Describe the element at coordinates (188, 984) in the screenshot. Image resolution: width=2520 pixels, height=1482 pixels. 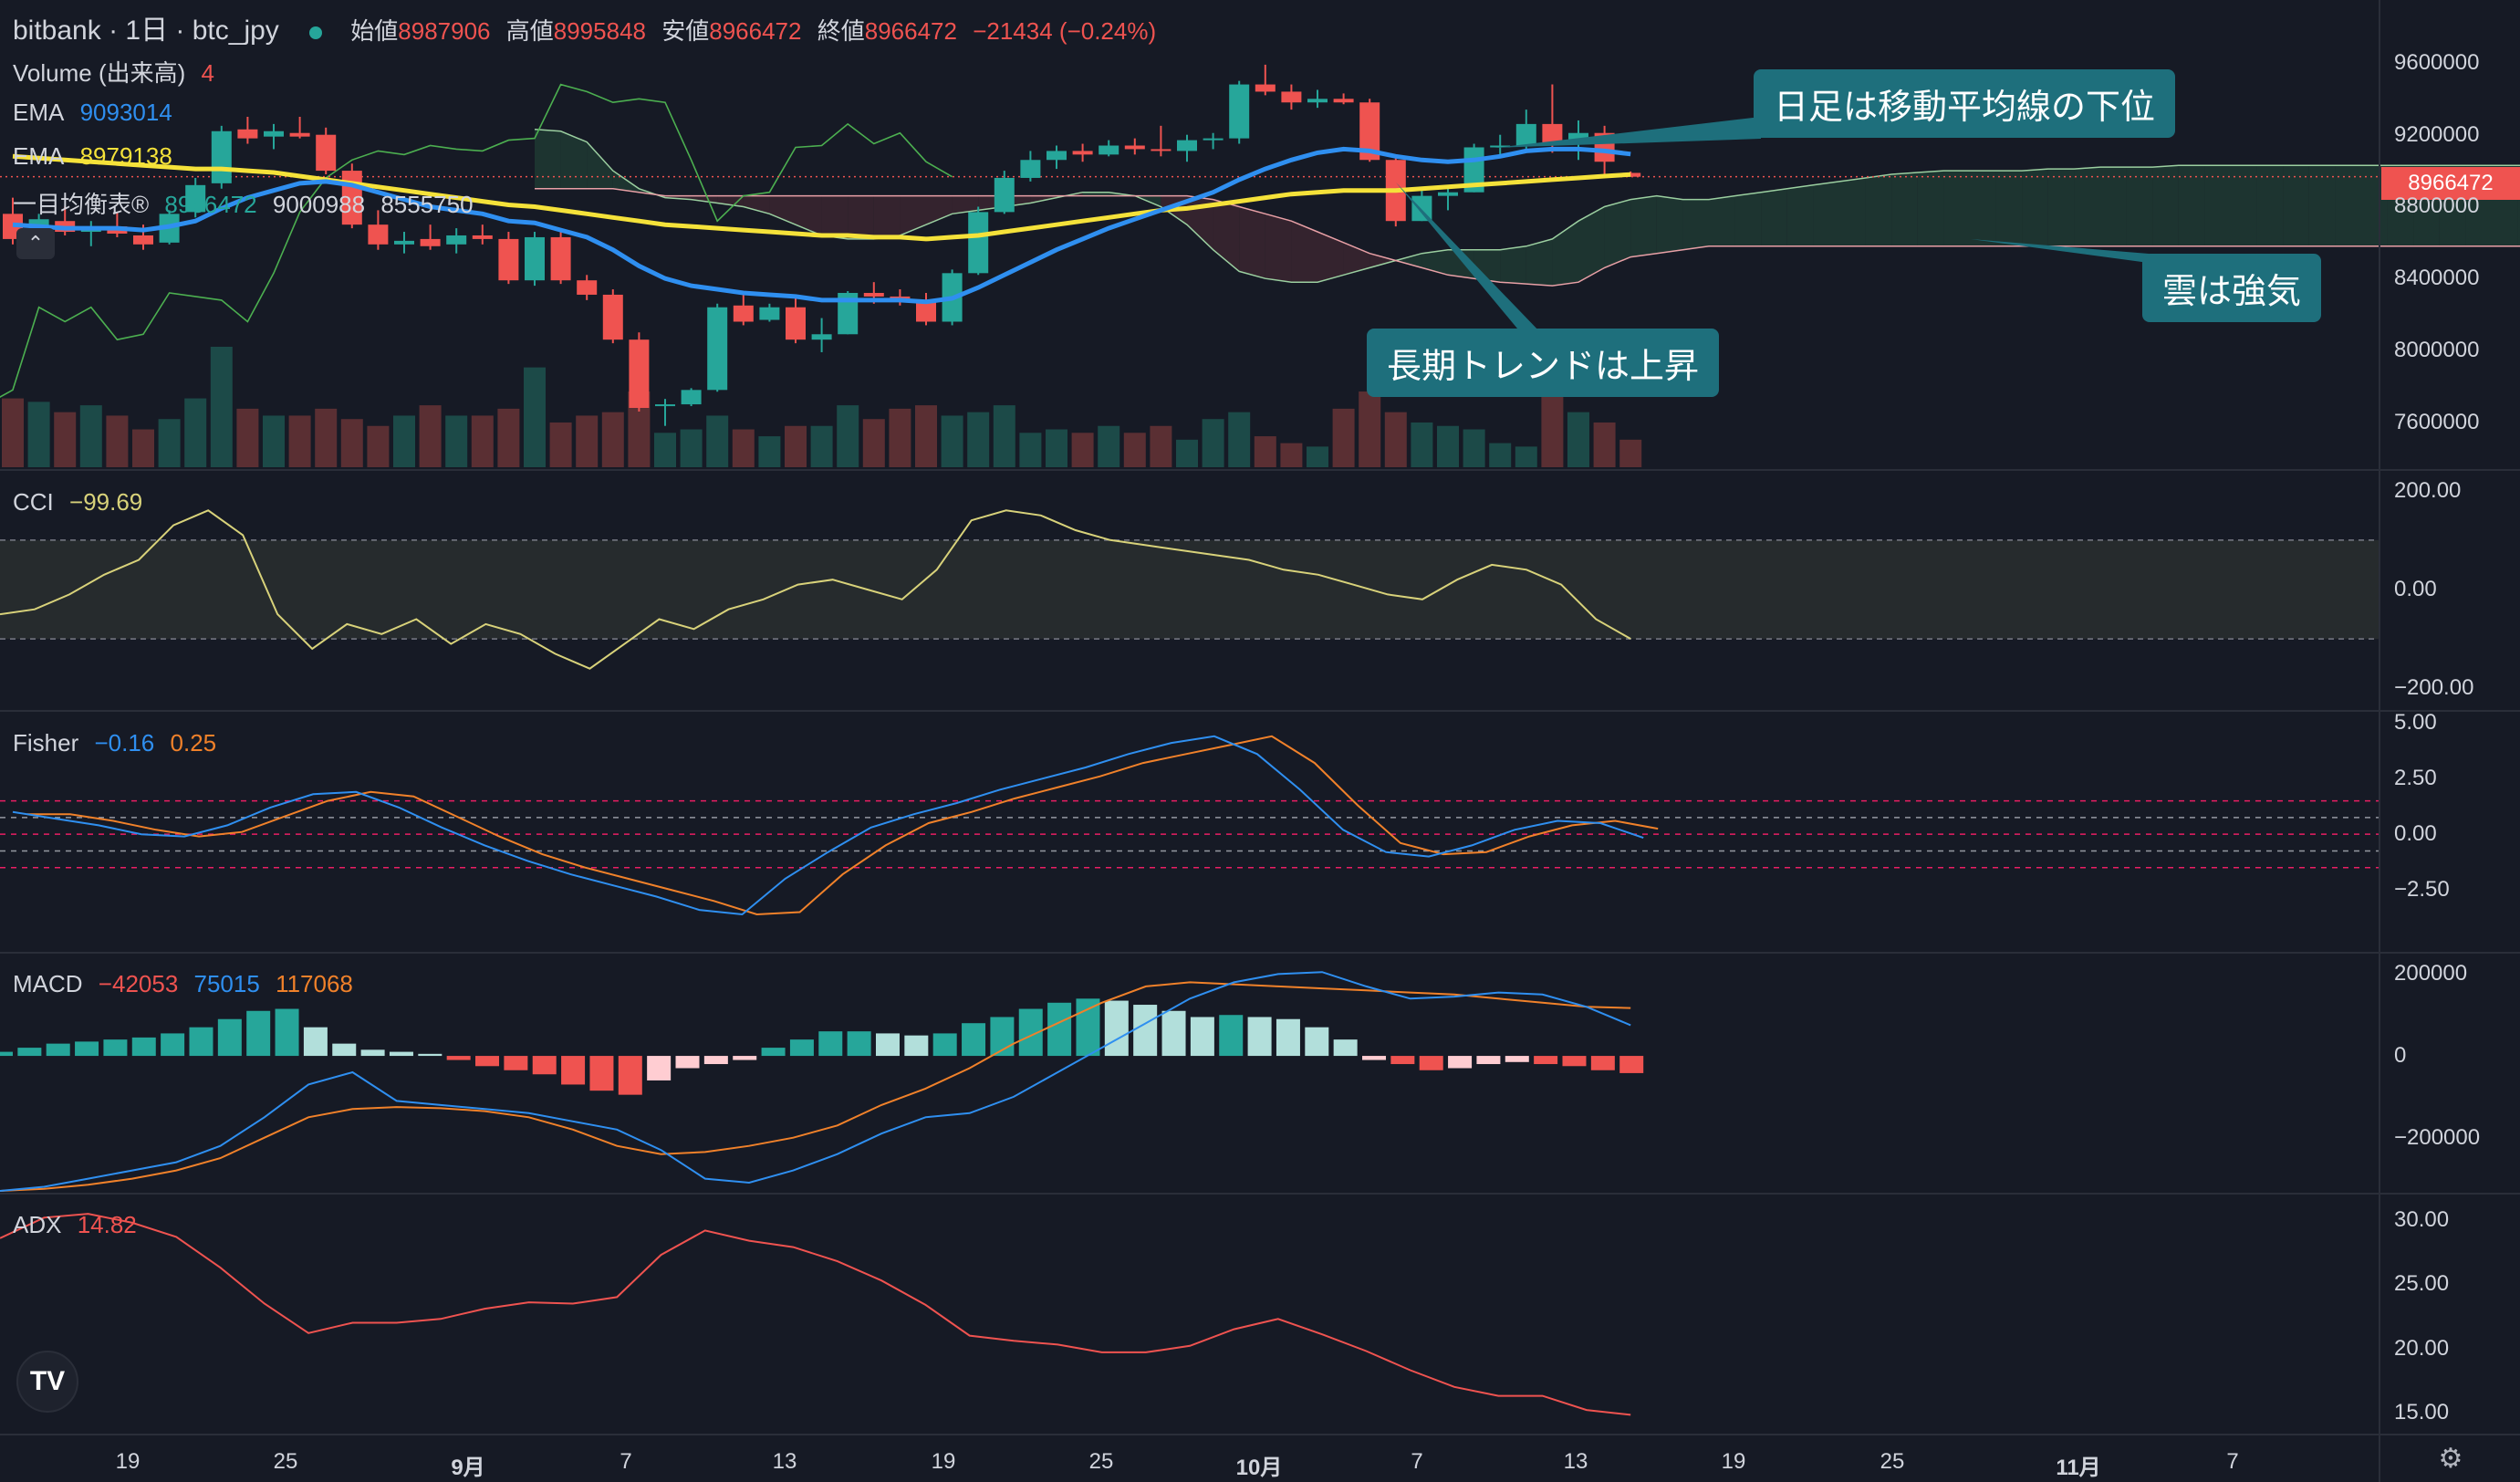
I see `macd-legend: MACD −42053 75015 117068` at that location.